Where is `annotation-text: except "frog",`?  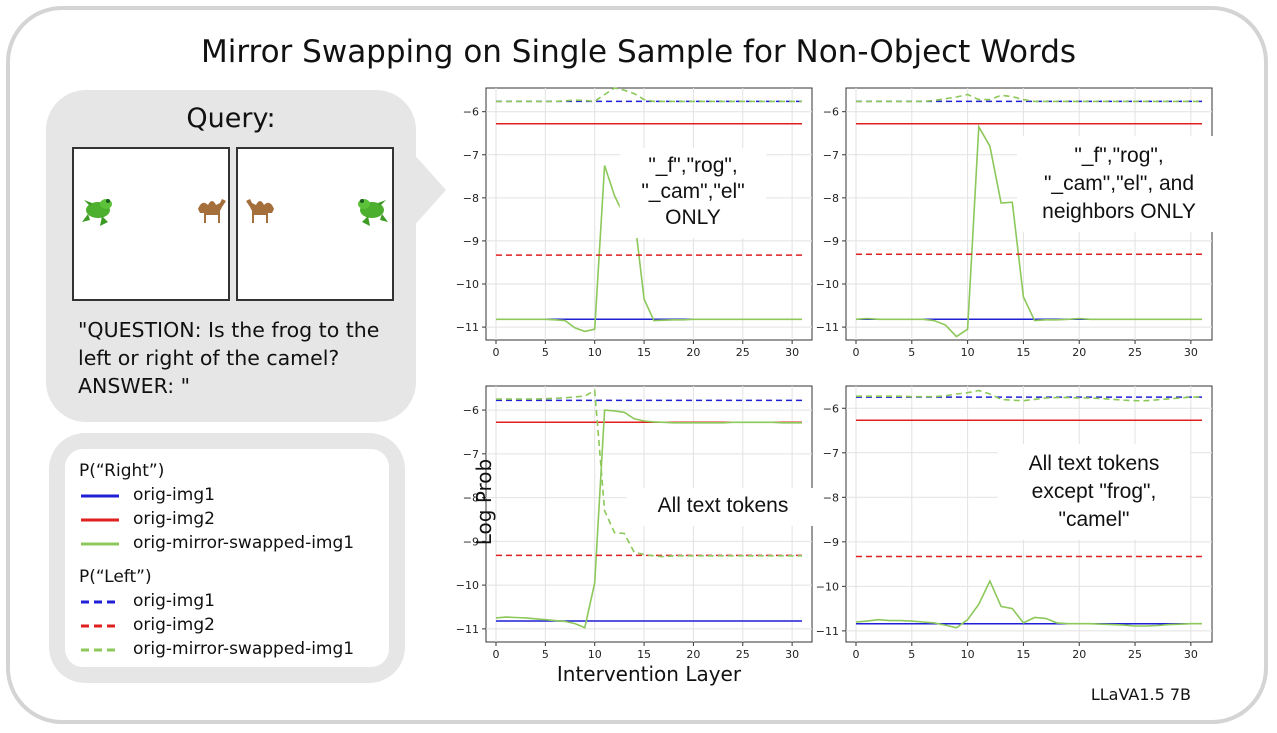
annotation-text: except "frog", is located at coordinates (1094, 491).